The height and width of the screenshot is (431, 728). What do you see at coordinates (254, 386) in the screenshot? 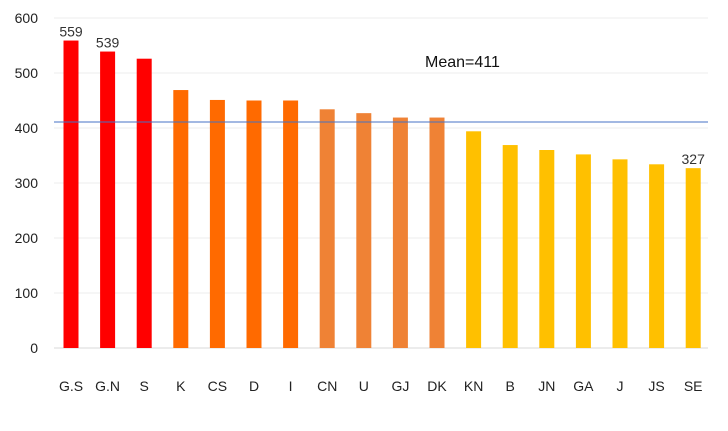
I see `x-tick-label: D` at bounding box center [254, 386].